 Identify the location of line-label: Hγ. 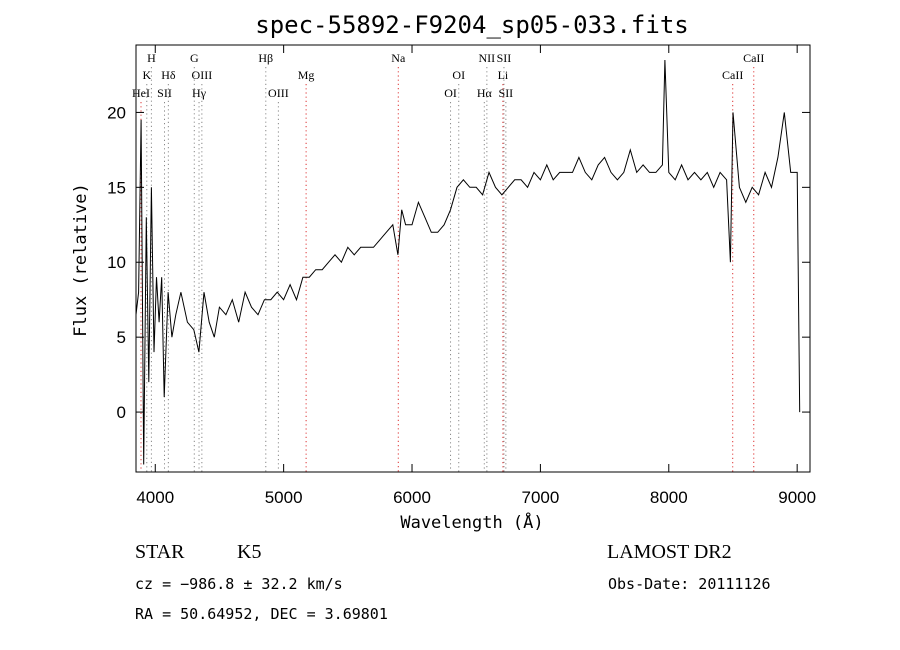
(199, 93).